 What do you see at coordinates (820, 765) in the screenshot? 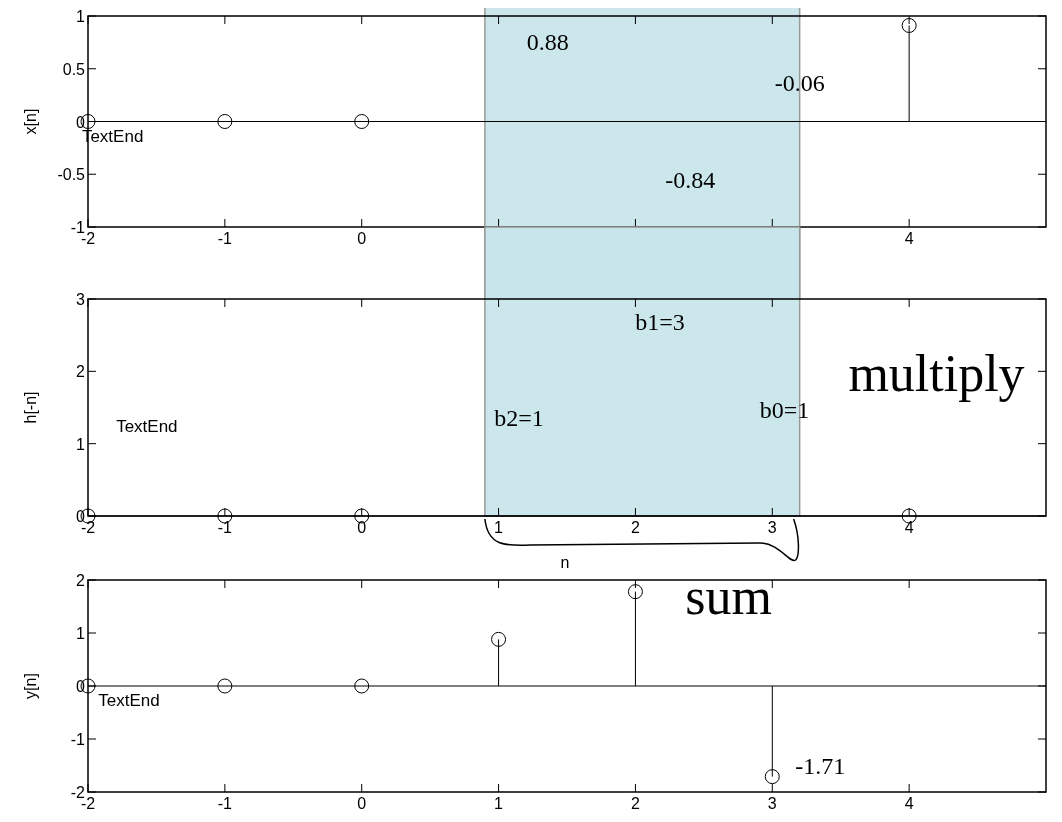
I see `annotation: -1.71` at bounding box center [820, 765].